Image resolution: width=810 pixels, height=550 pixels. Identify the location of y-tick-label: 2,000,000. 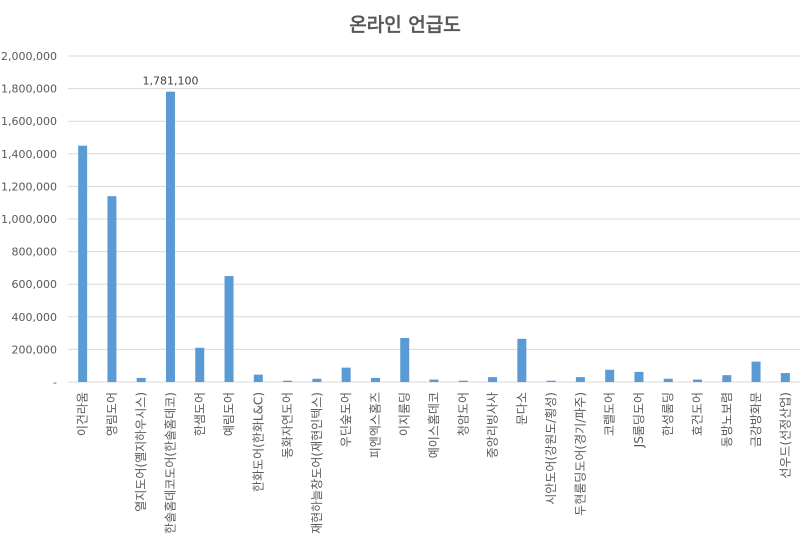
(29, 56).